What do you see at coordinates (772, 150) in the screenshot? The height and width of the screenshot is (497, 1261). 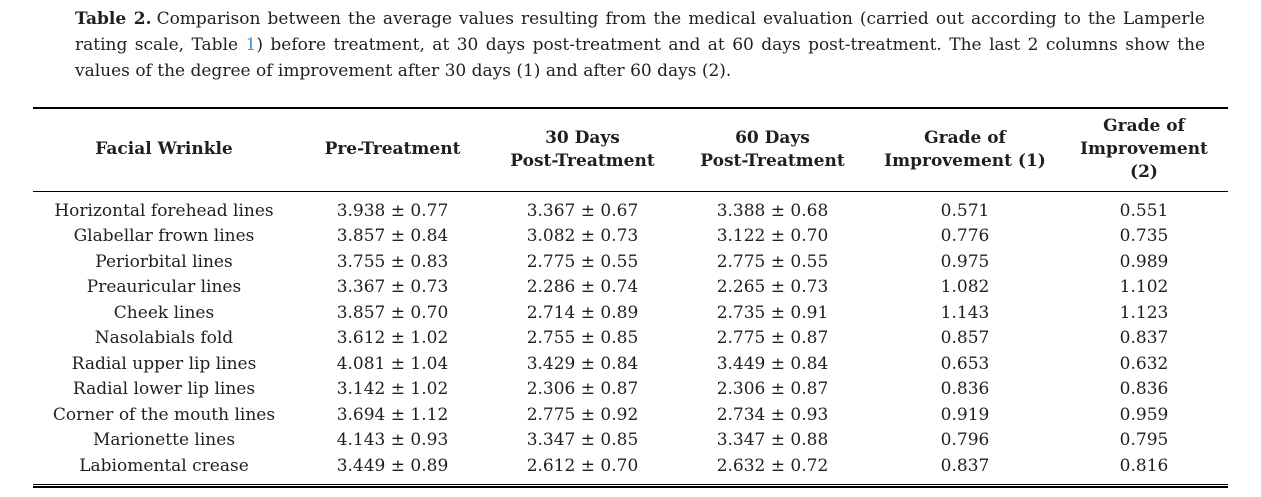 I see `col-header-60-days-post: 60 Days Post-Treatment` at bounding box center [772, 150].